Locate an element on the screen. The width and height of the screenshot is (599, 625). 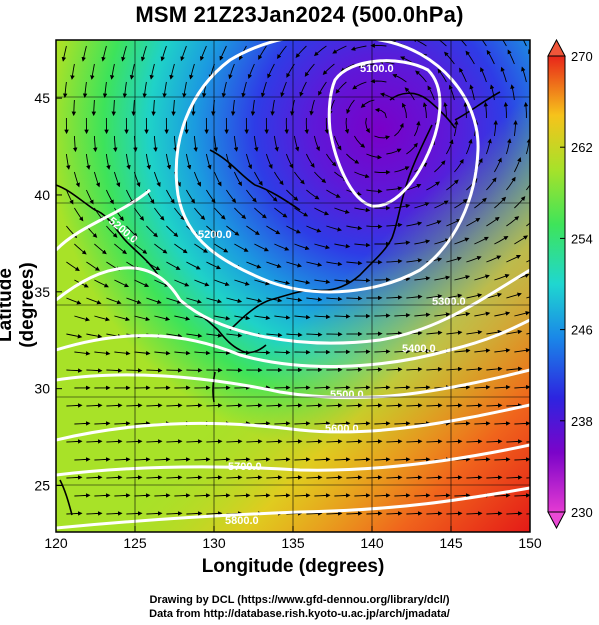
map-title: MSM 21Z23Jan2024 (500.0hPa) is located at coordinates (299, 14).